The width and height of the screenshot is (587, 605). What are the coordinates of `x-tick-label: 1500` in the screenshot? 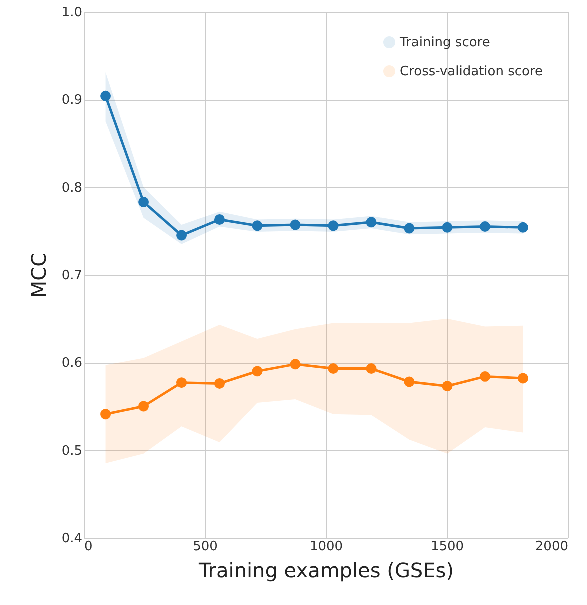 It's located at (447, 547).